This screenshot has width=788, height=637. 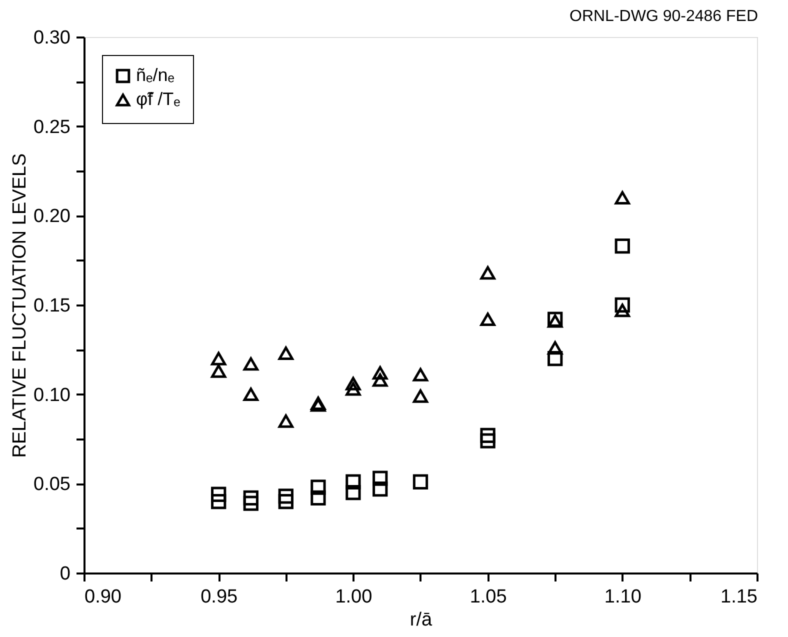 I want to click on y-tick-label: 0.15, so click(x=52, y=306).